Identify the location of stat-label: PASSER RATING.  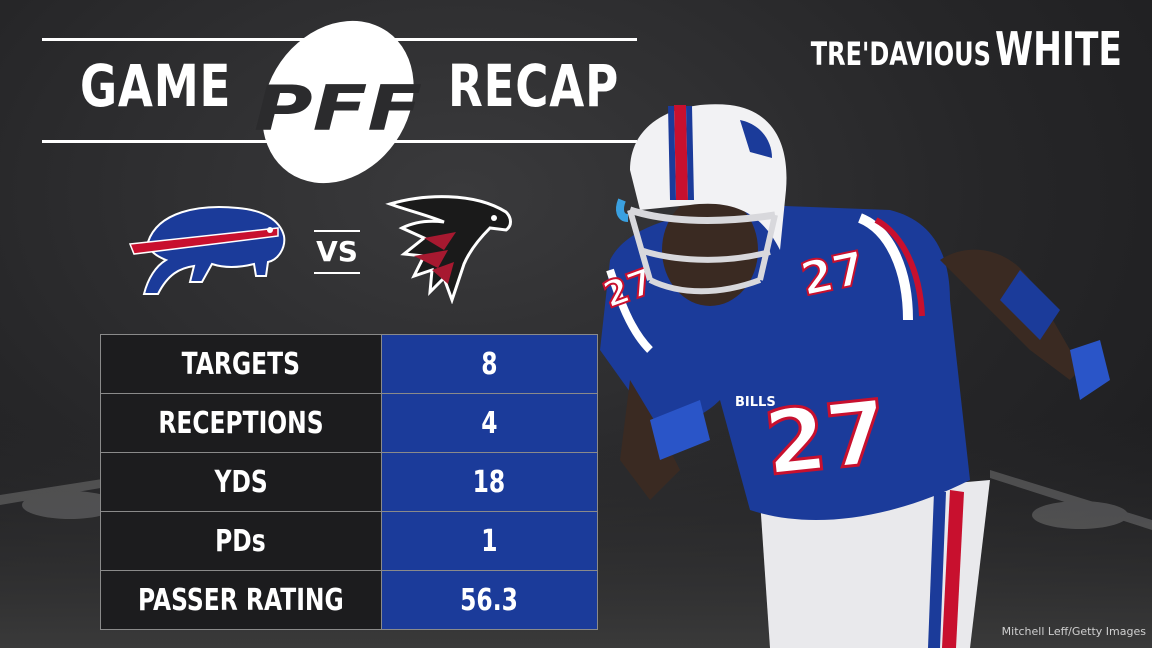
(241, 600).